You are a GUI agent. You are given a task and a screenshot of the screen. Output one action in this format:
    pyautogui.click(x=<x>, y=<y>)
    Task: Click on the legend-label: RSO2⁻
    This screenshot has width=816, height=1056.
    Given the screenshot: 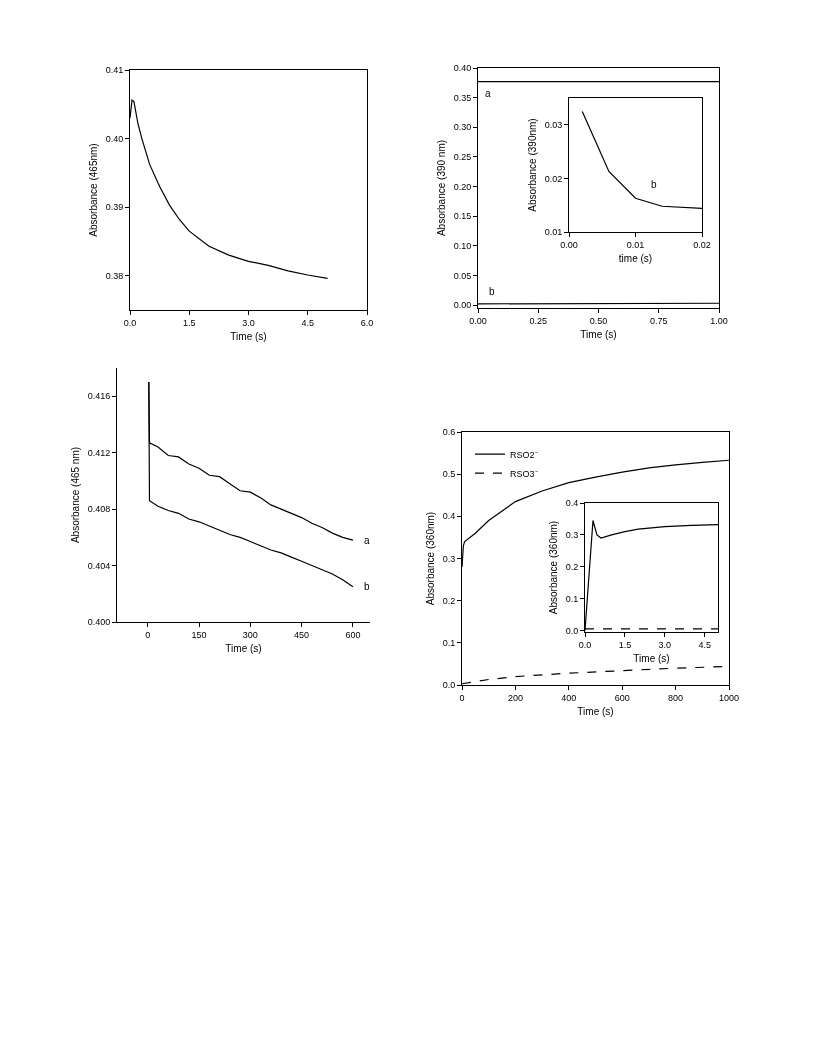 What is the action you would take?
    pyautogui.click(x=524, y=454)
    